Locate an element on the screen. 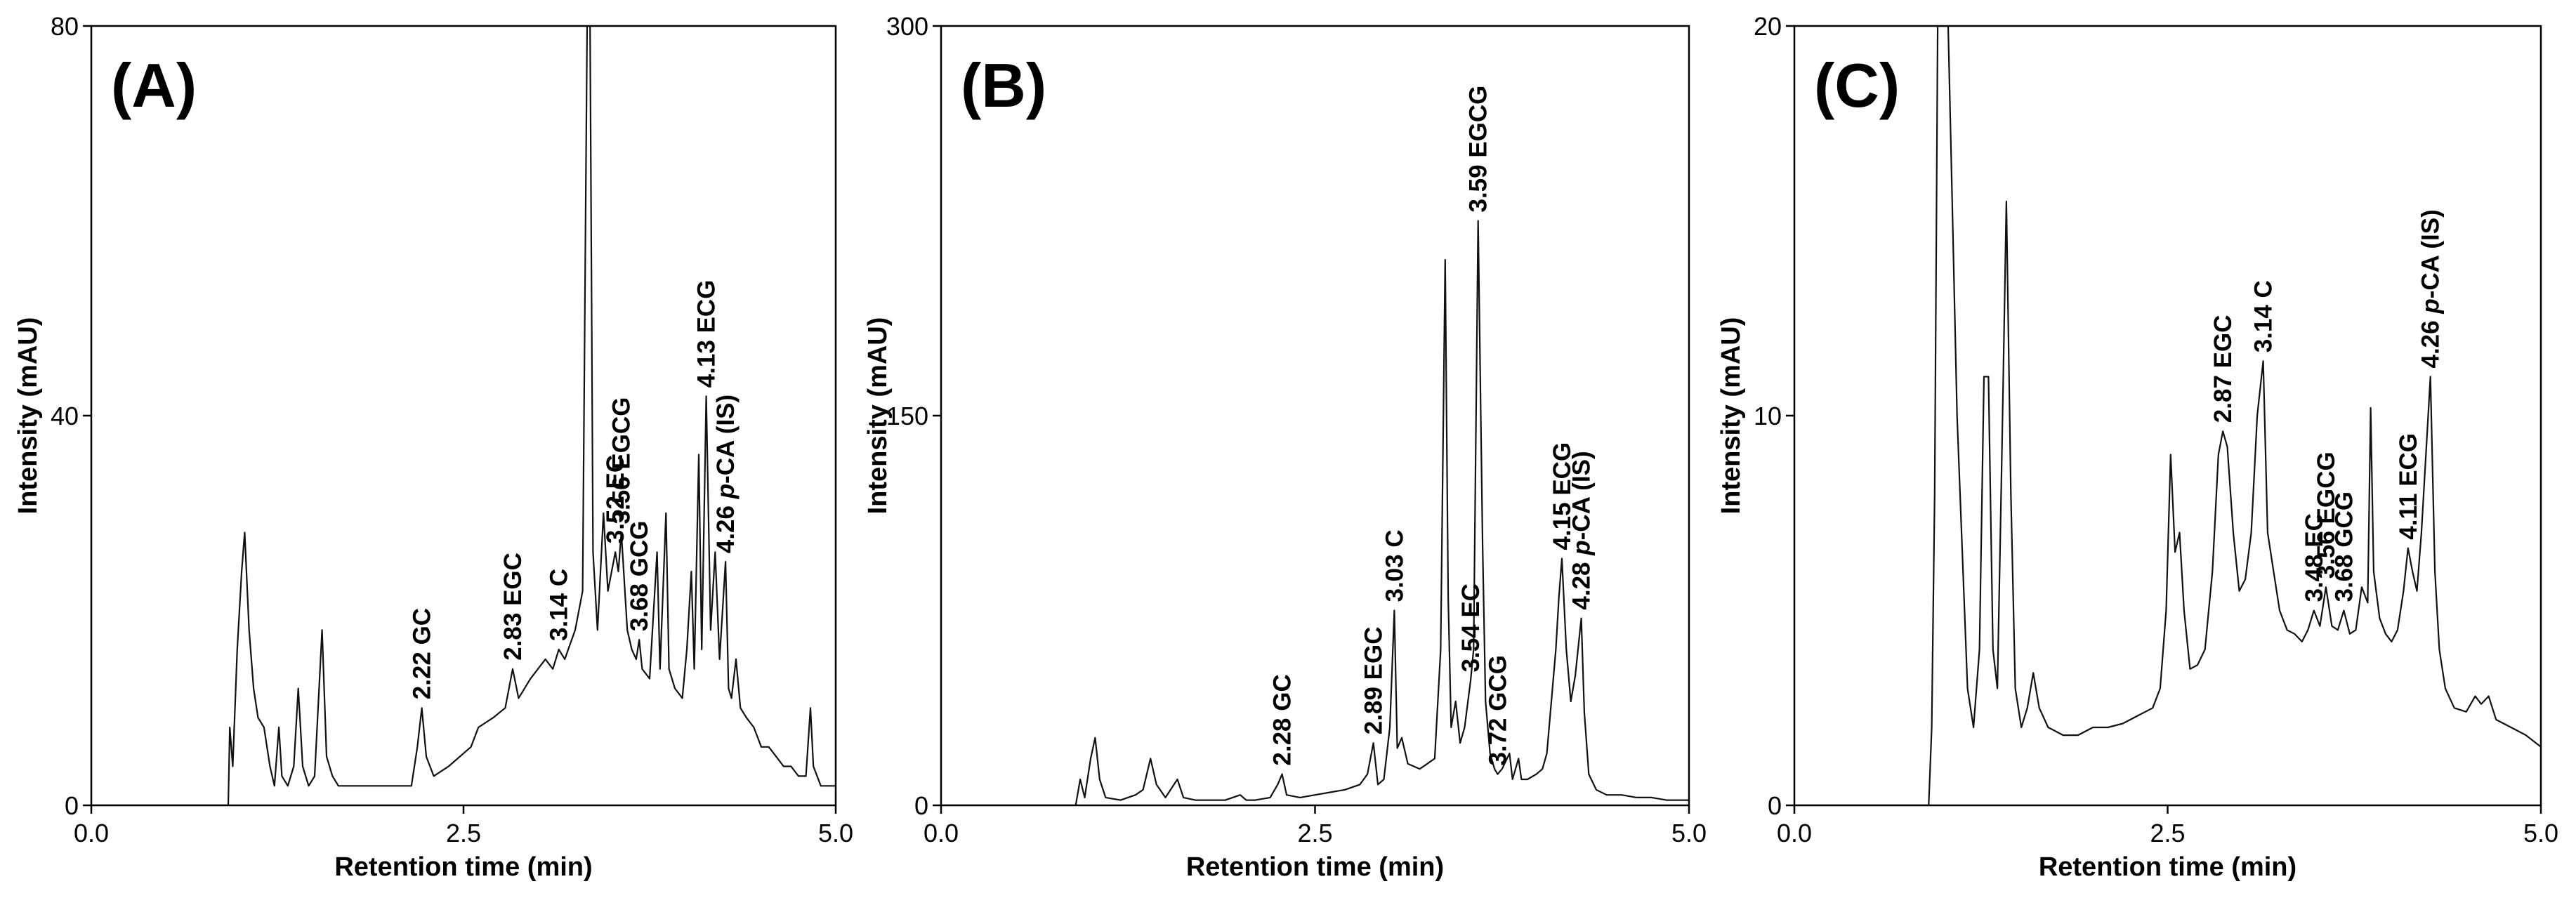 The height and width of the screenshot is (898, 2576). peak-label: 3.03 C is located at coordinates (1394, 565).